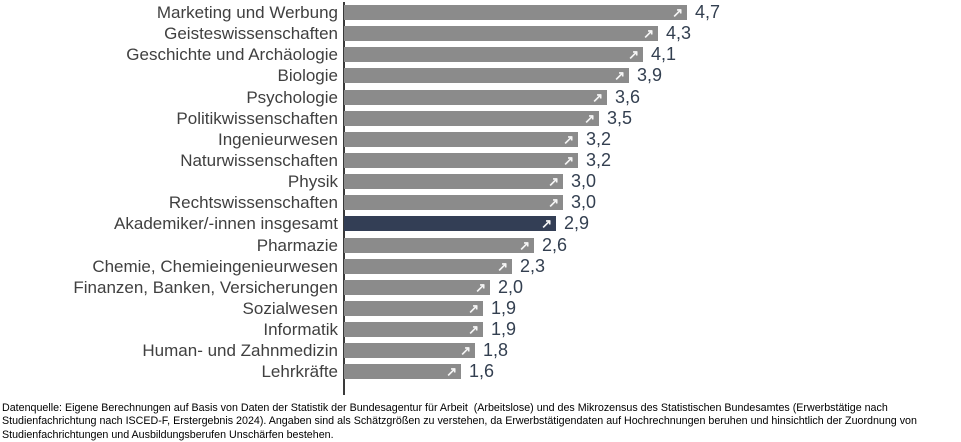  I want to click on bar-track: ↗ 2,3, so click(652, 266).